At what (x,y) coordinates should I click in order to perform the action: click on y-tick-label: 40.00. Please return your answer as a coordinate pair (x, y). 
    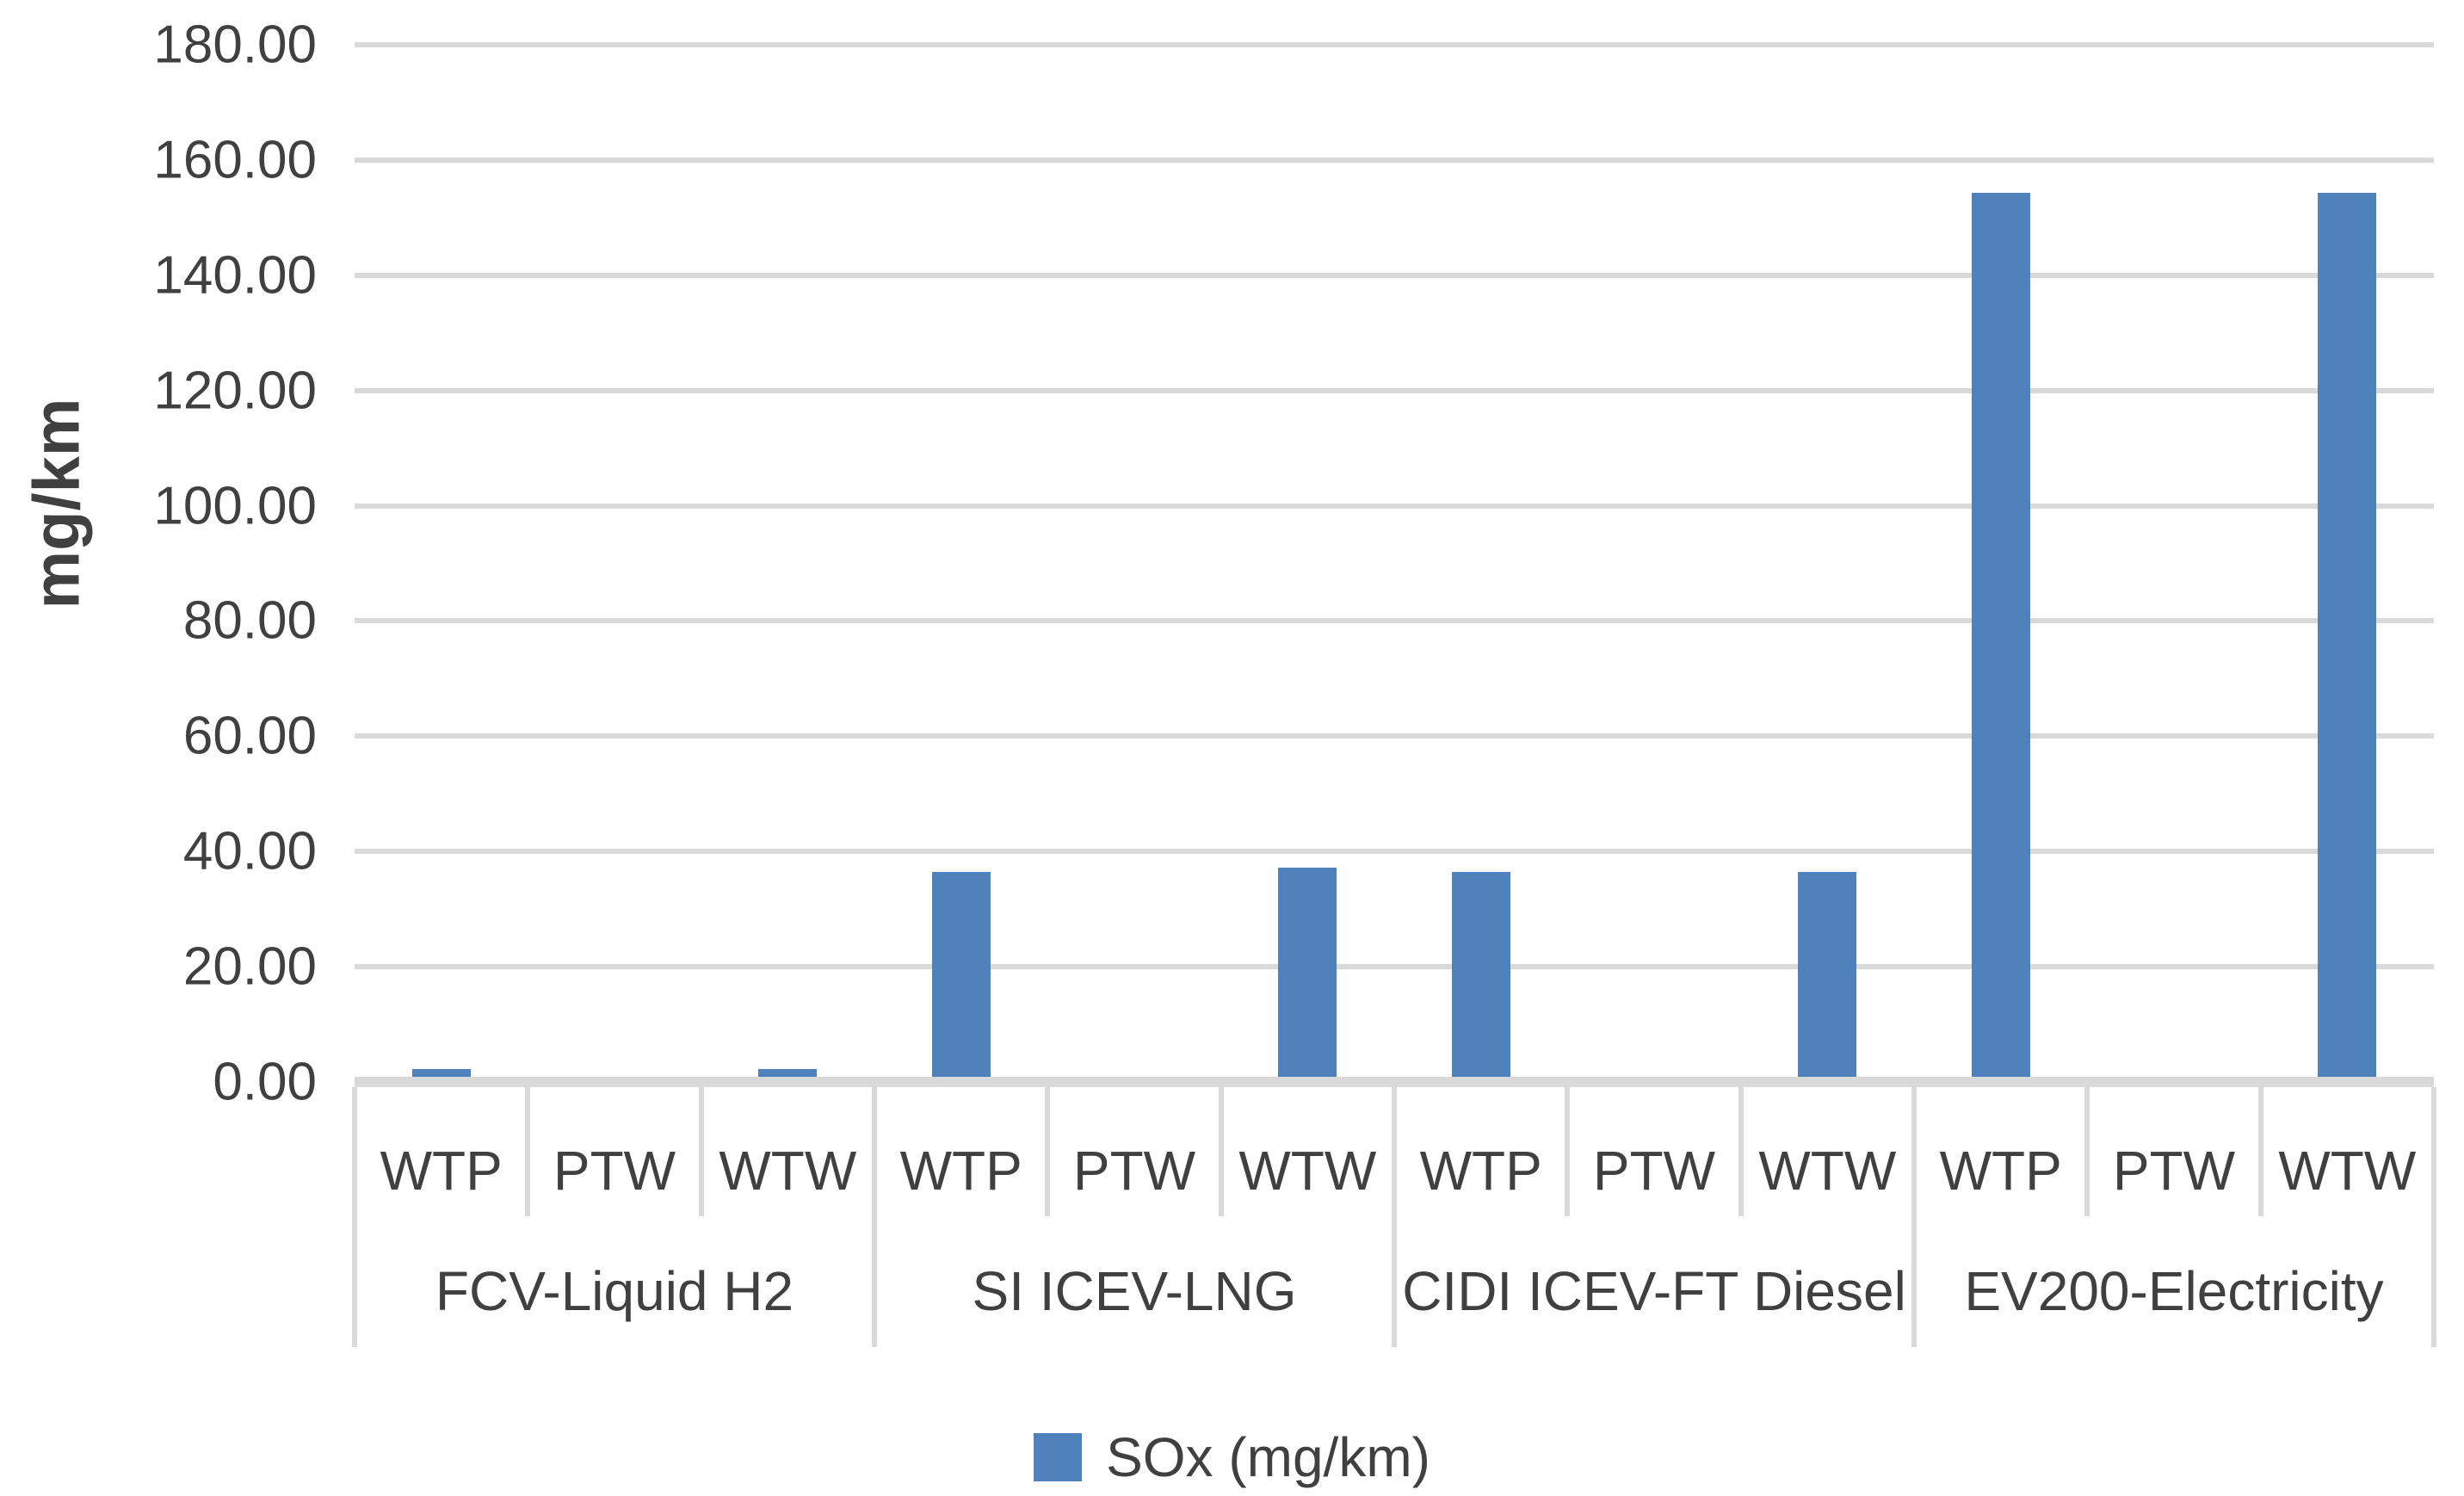
    Looking at the image, I should click on (249, 851).